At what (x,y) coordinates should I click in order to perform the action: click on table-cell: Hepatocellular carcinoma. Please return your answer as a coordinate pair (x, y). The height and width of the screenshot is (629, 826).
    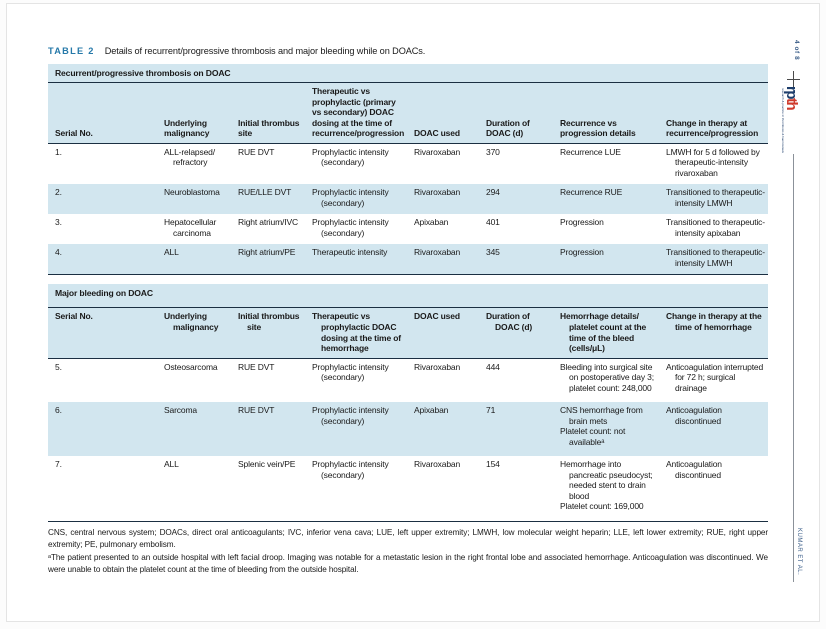
    Looking at the image, I should click on (190, 227).